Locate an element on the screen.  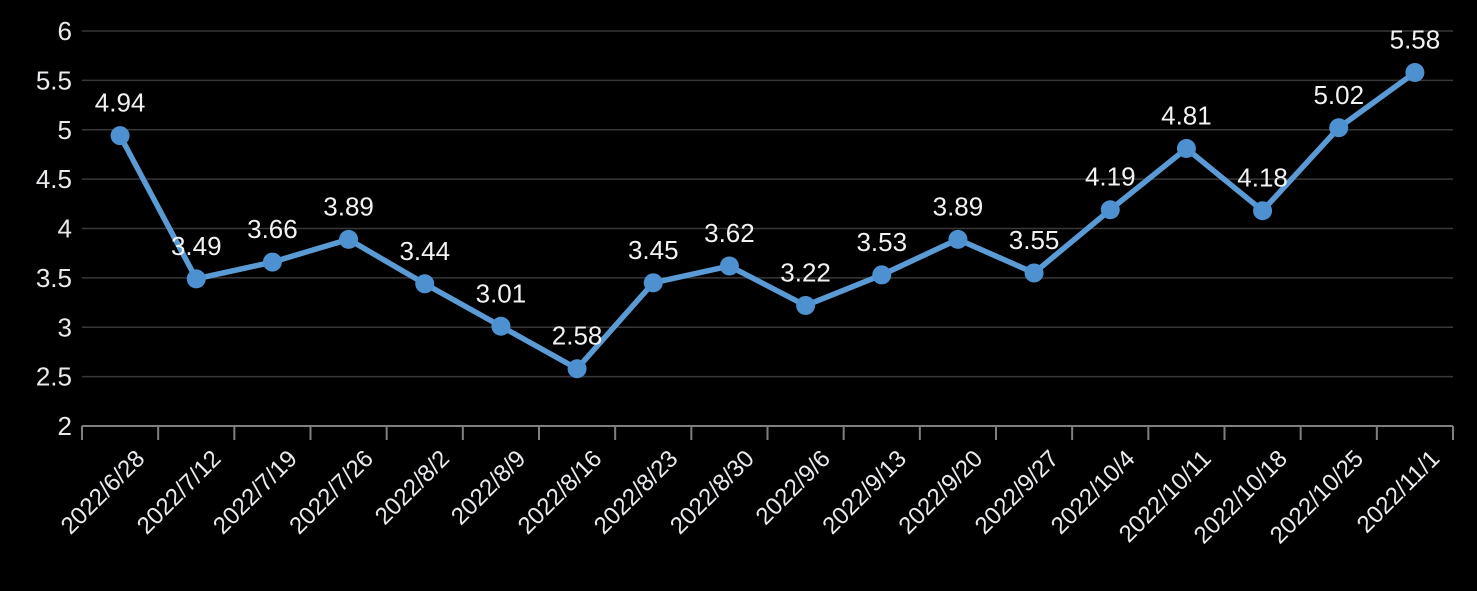
data-label: 3.66 is located at coordinates (272, 229).